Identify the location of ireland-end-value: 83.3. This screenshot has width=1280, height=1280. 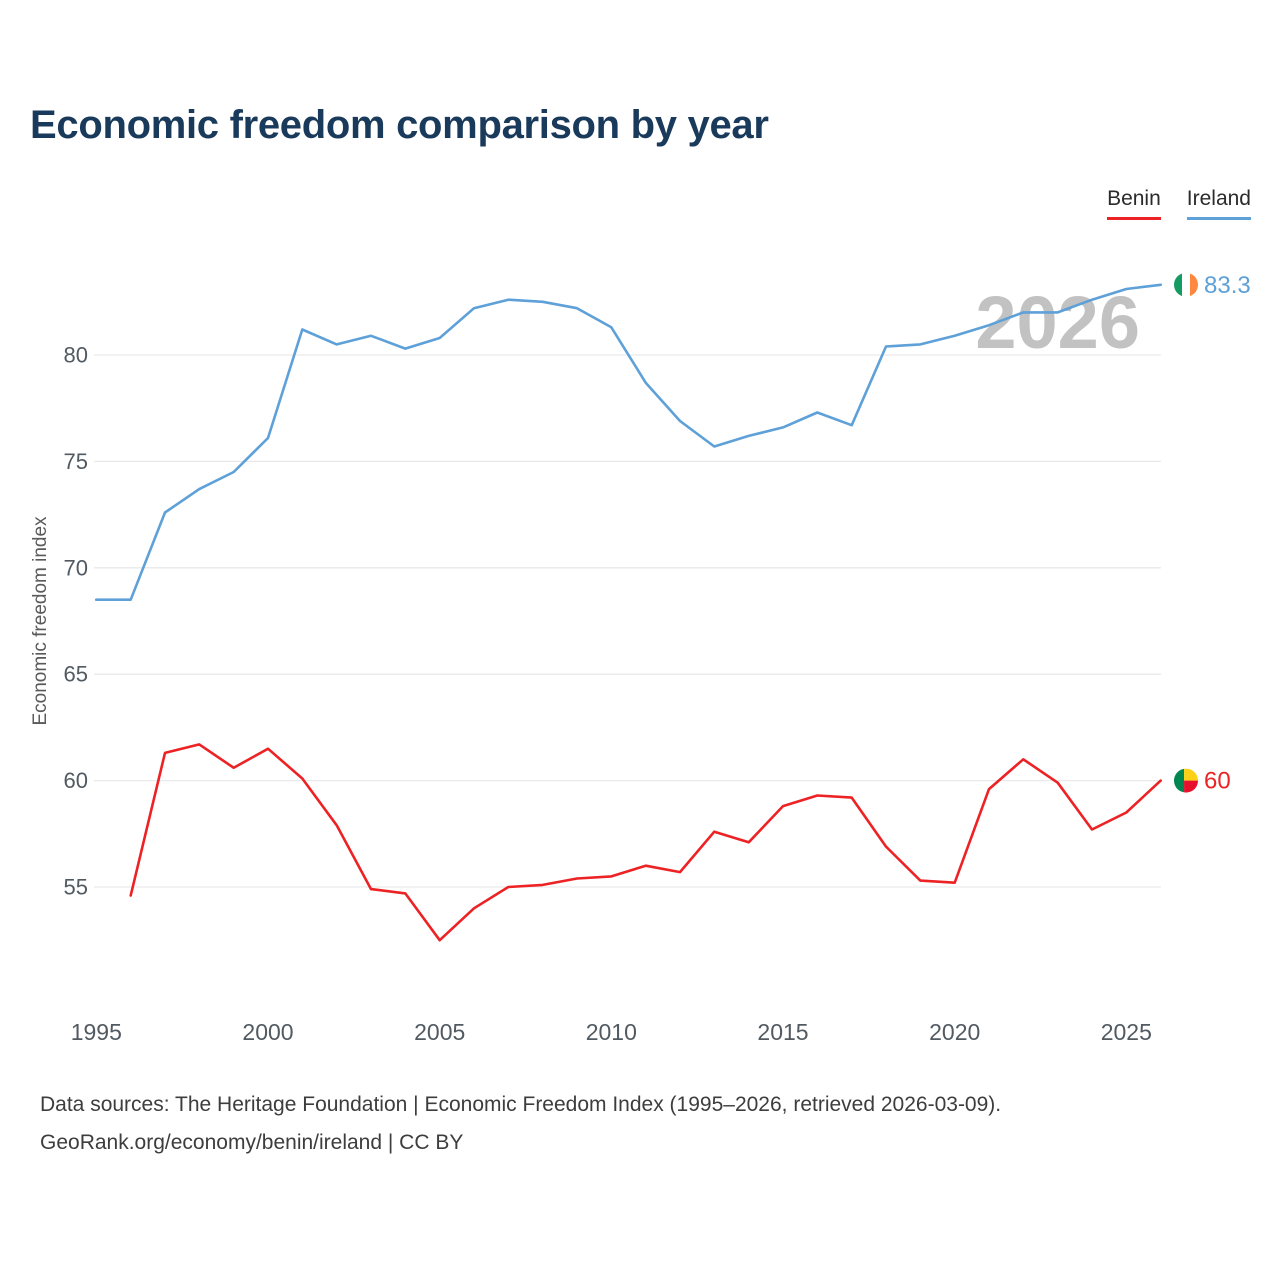
(1227, 285).